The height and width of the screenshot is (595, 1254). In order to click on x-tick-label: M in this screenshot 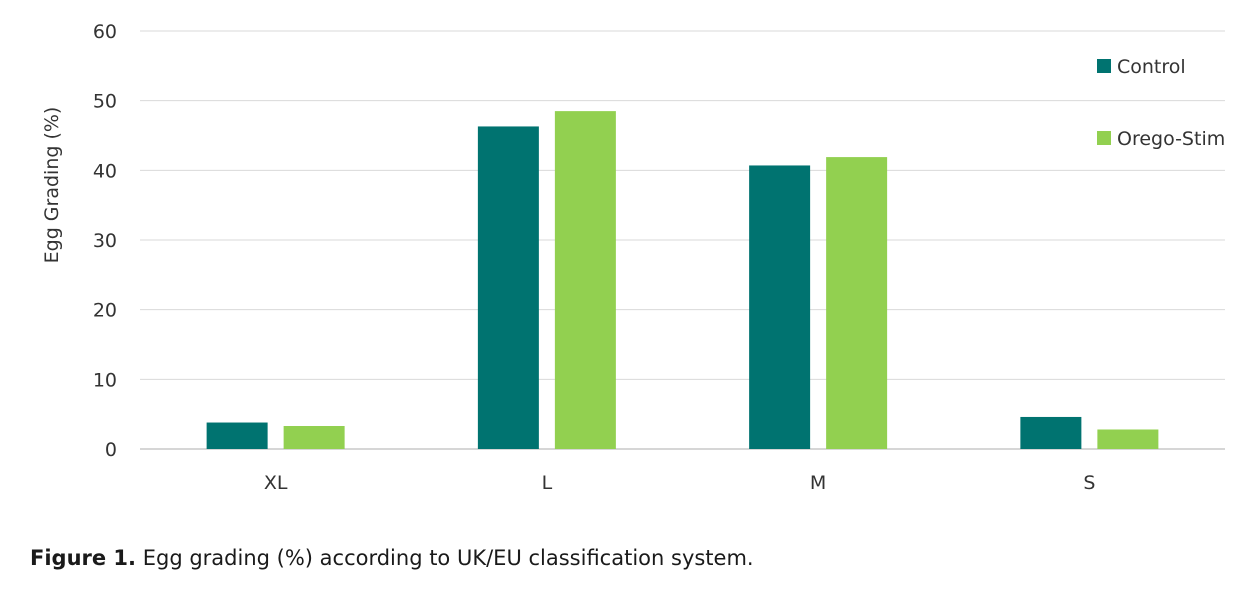, I will do `click(818, 483)`.